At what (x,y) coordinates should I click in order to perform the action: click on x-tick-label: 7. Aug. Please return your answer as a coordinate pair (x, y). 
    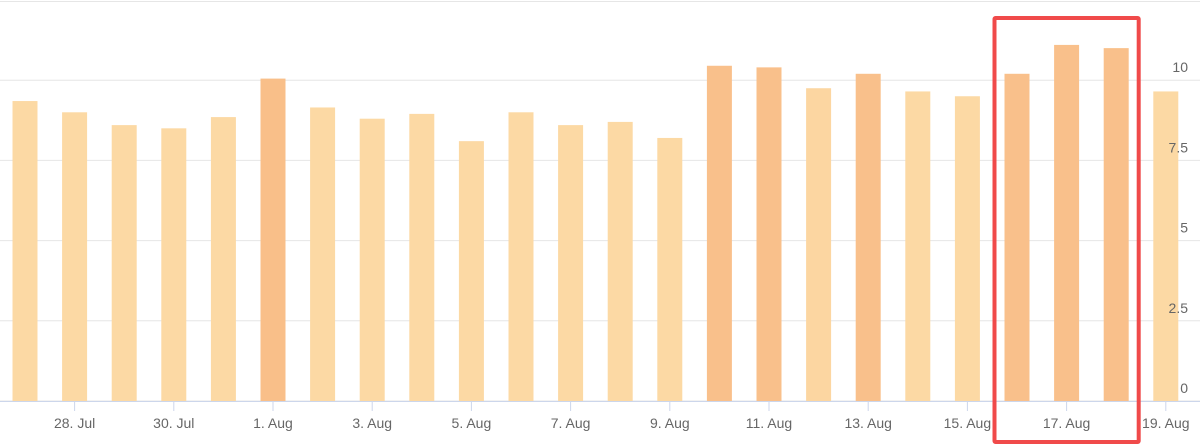
    Looking at the image, I should click on (571, 423).